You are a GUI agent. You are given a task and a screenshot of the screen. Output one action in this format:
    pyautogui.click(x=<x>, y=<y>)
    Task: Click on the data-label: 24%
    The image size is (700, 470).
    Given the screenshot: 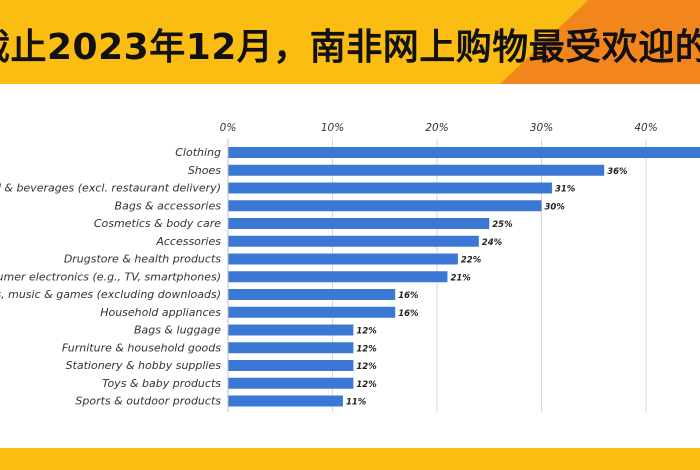 What is the action you would take?
    pyautogui.click(x=492, y=243)
    